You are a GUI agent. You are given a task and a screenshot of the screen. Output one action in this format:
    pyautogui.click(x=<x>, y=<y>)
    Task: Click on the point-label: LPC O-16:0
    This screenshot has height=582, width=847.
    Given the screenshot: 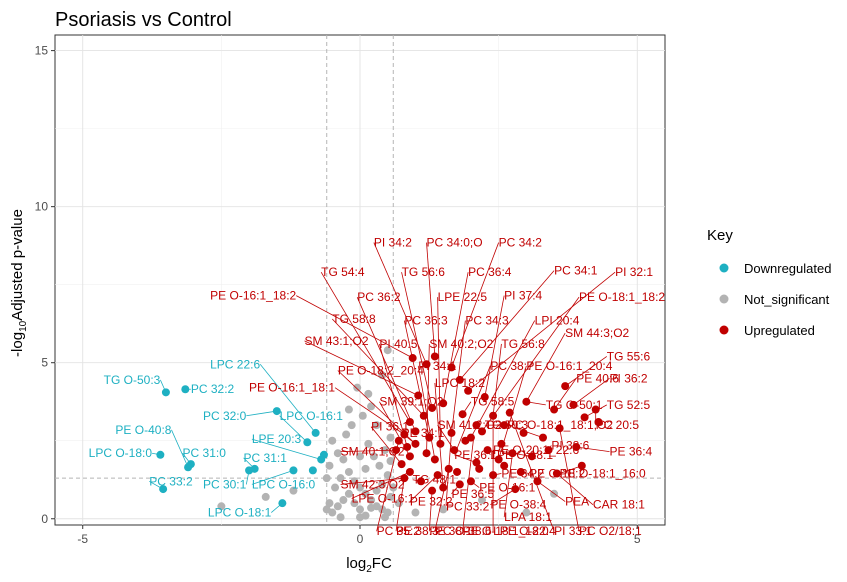 What is the action you would take?
    pyautogui.click(x=284, y=484)
    